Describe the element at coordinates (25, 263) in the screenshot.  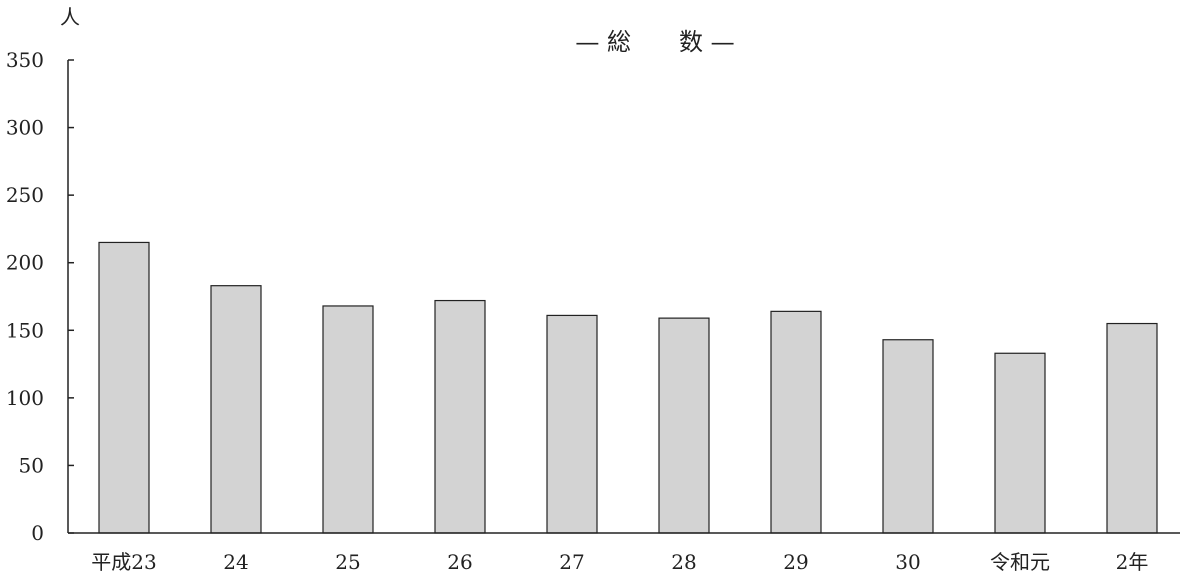
I see `y-tick-label: 200` at that location.